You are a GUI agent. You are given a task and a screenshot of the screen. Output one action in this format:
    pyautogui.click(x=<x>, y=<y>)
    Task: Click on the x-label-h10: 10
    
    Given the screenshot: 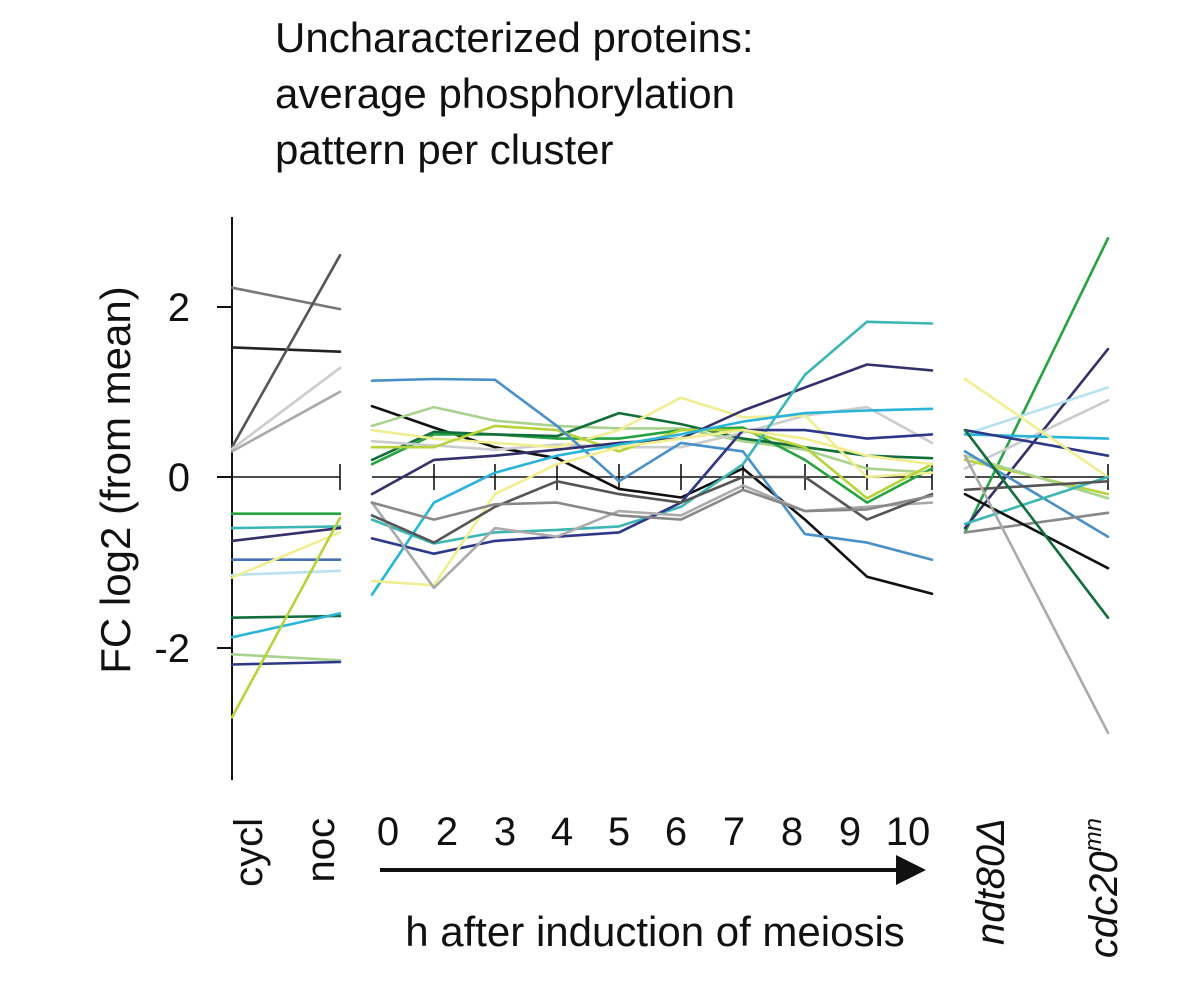 What is the action you would take?
    pyautogui.click(x=908, y=832)
    